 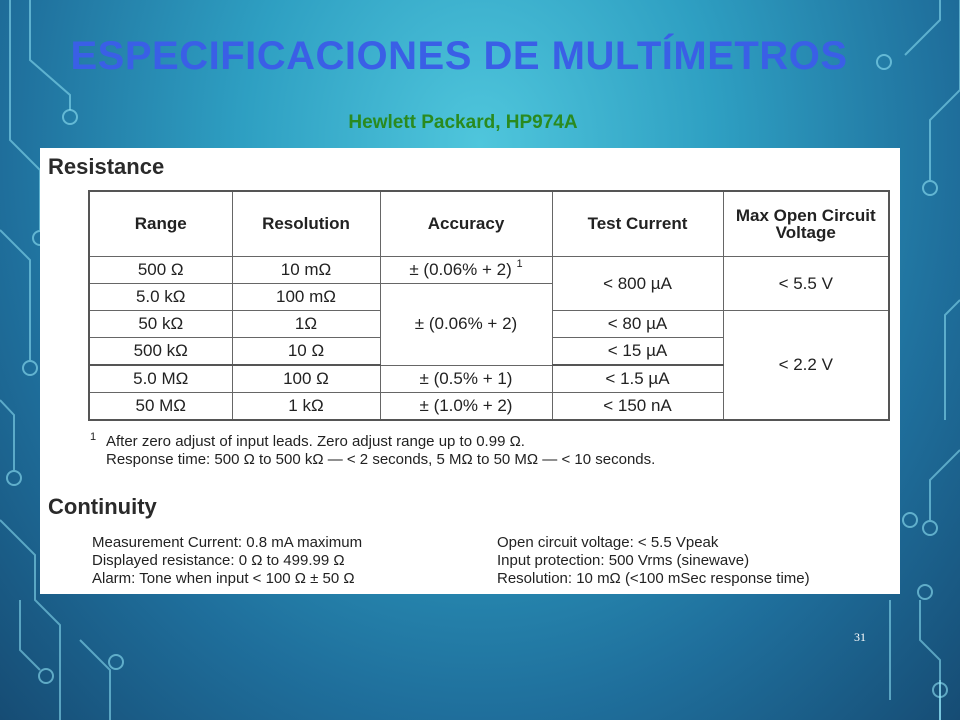 I want to click on resolution-cell: 100 mΩ, so click(x=306, y=297).